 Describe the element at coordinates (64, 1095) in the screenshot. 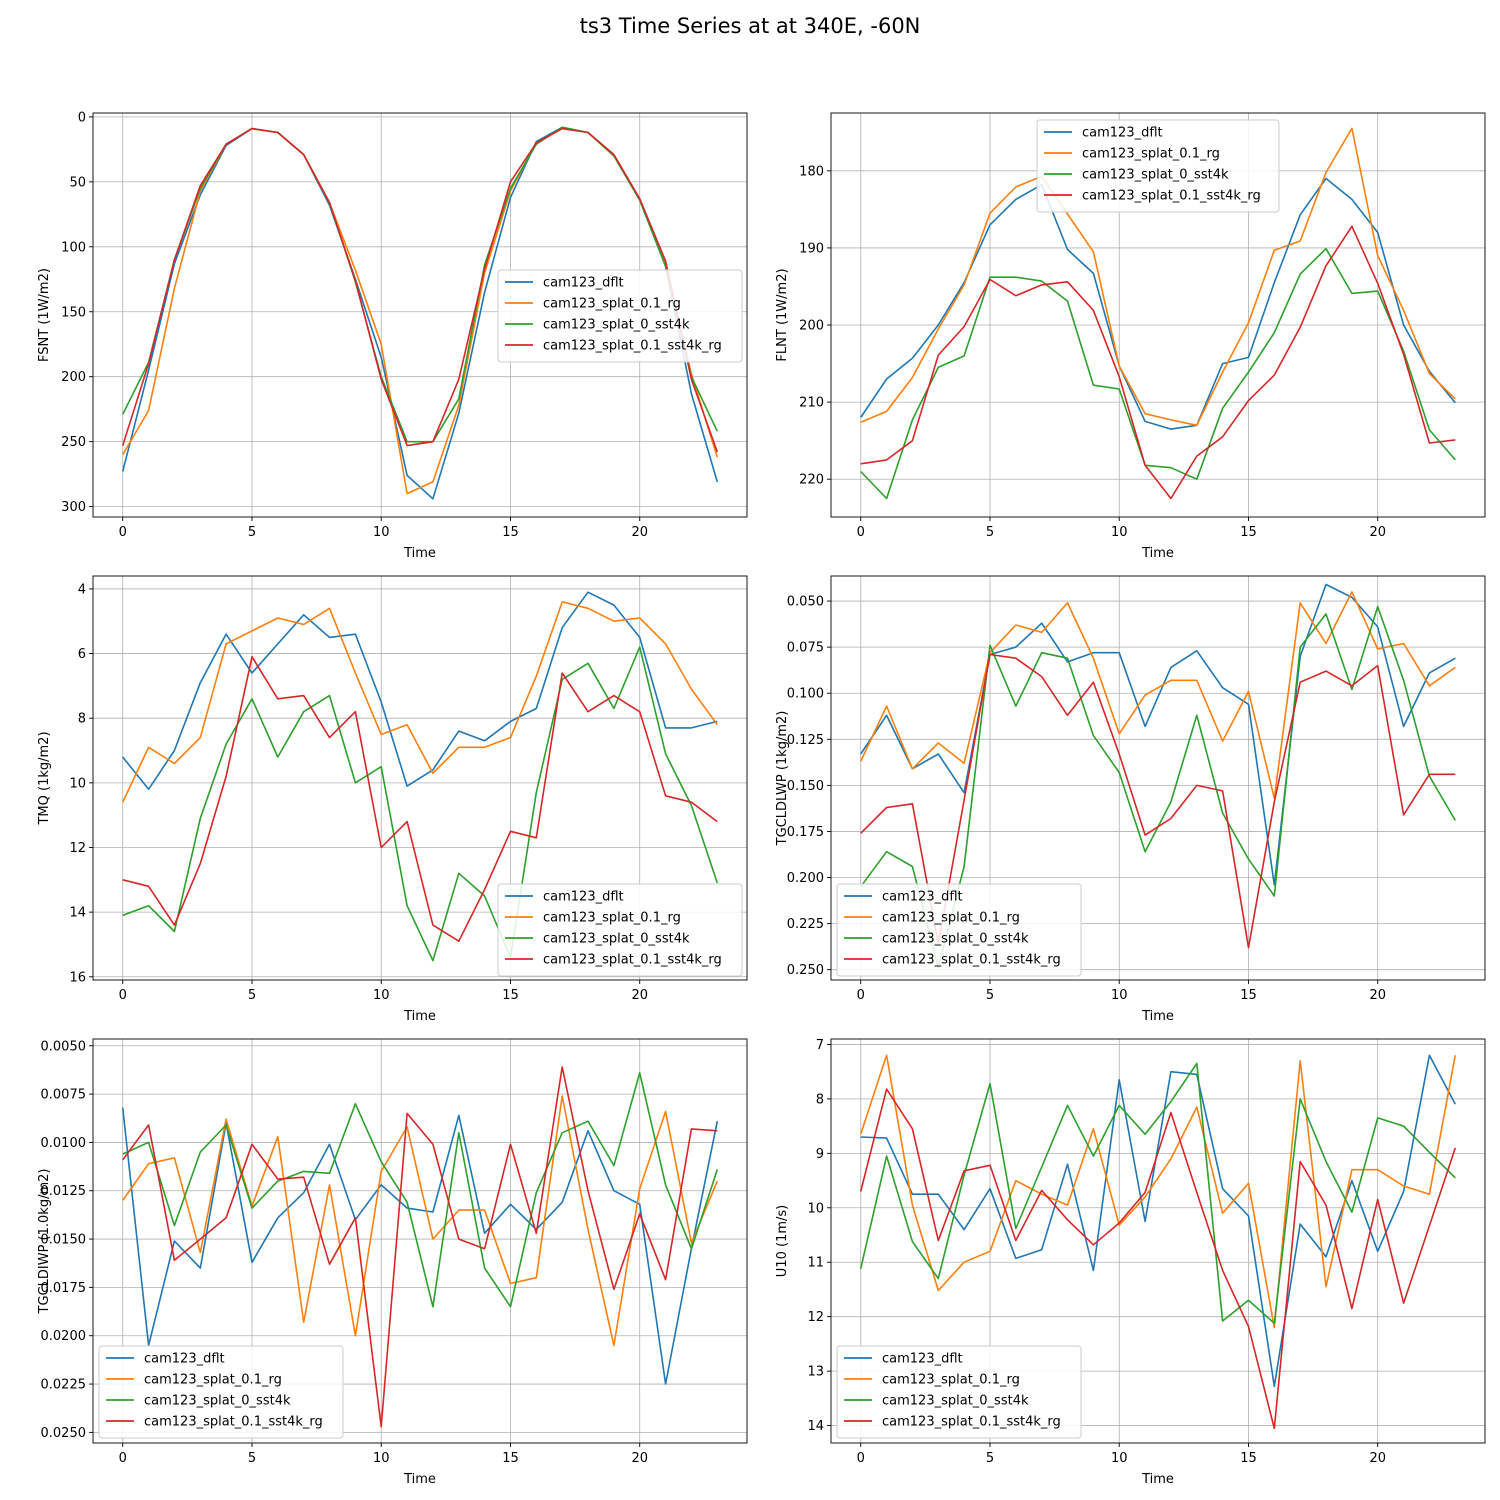

I see `y-tick-label: 0.0075` at that location.